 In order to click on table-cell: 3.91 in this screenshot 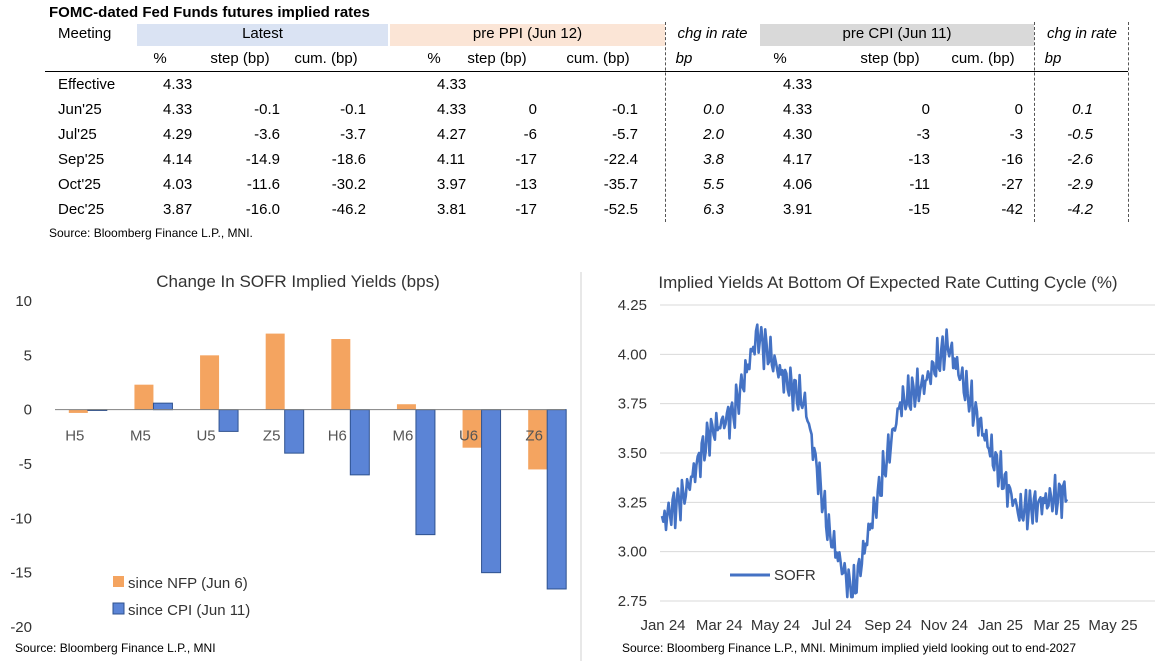, I will do `click(798, 209)`.